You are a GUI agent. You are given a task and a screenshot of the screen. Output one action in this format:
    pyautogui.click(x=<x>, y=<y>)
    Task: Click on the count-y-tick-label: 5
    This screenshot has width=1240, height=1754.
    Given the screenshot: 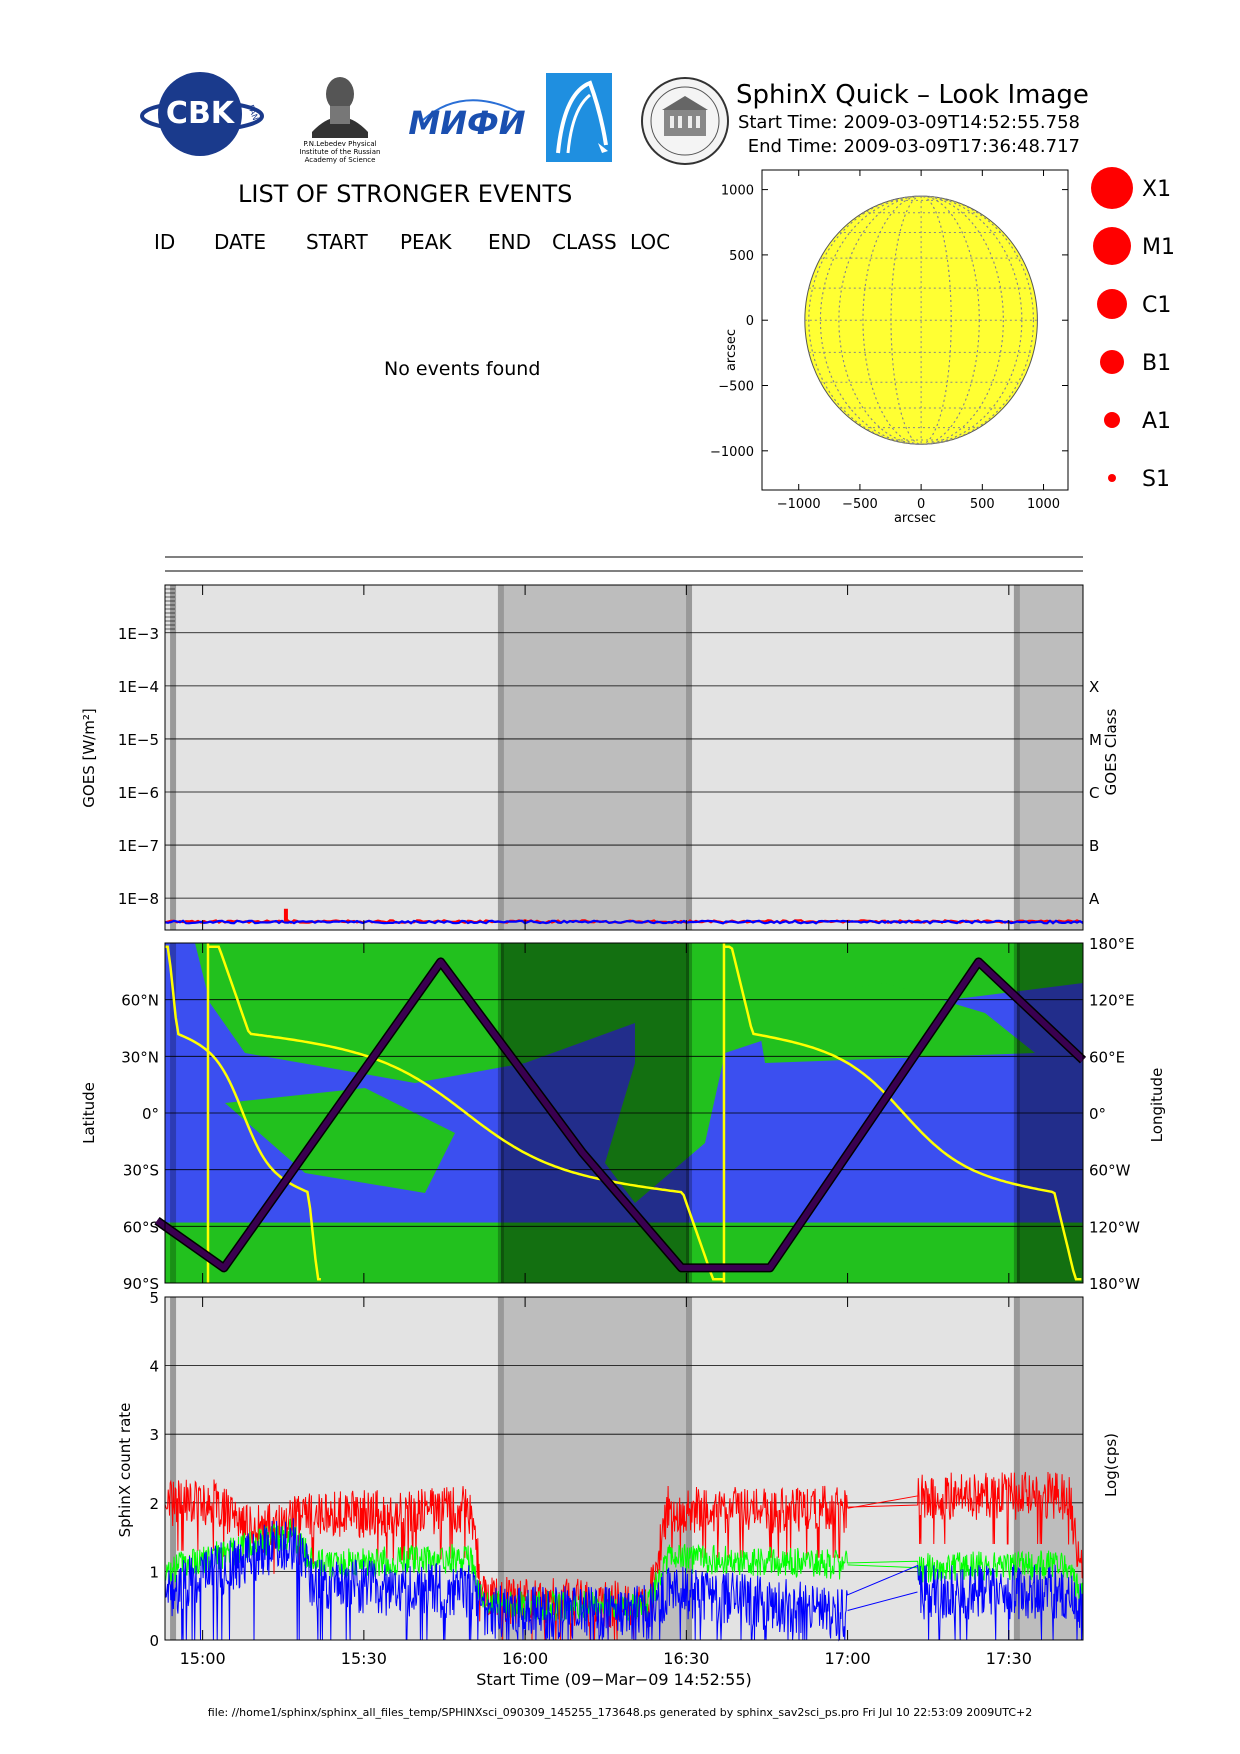 What is the action you would take?
    pyautogui.click(x=154, y=1298)
    